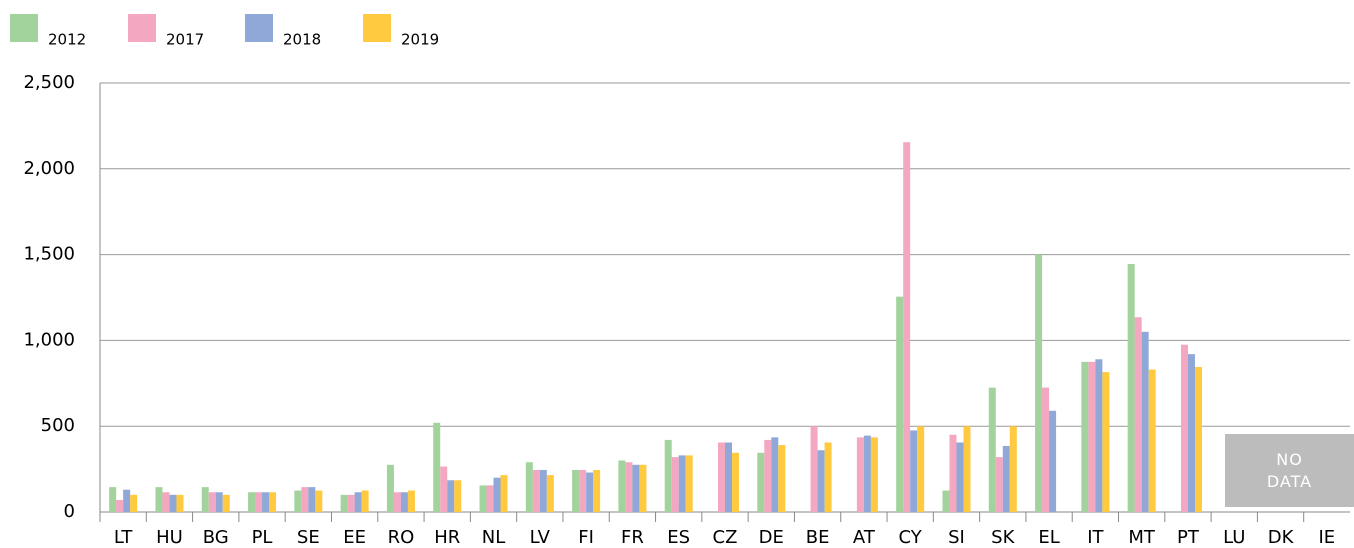 The height and width of the screenshot is (548, 1354). Describe the element at coordinates (540, 537) in the screenshot. I see `x-tick-label: LV` at that location.